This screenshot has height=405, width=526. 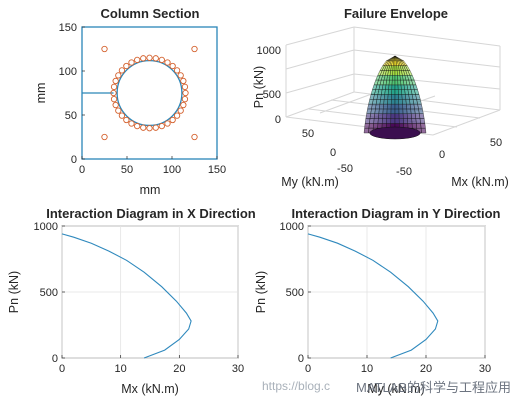 I want to click on column-section-xlabel: mm, so click(x=150, y=190).